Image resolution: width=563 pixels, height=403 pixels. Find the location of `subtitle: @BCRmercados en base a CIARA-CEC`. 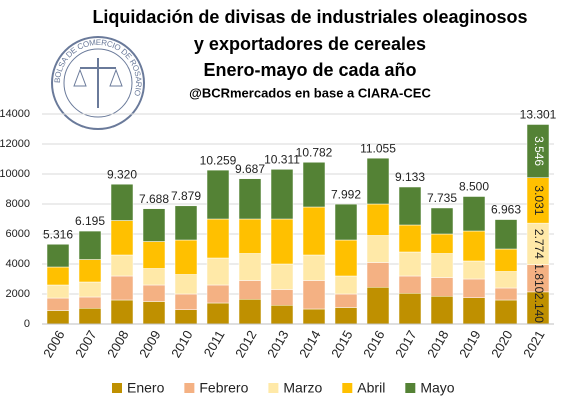

subtitle: @BCRmercados en base a CIARA-CEC is located at coordinates (310, 92).